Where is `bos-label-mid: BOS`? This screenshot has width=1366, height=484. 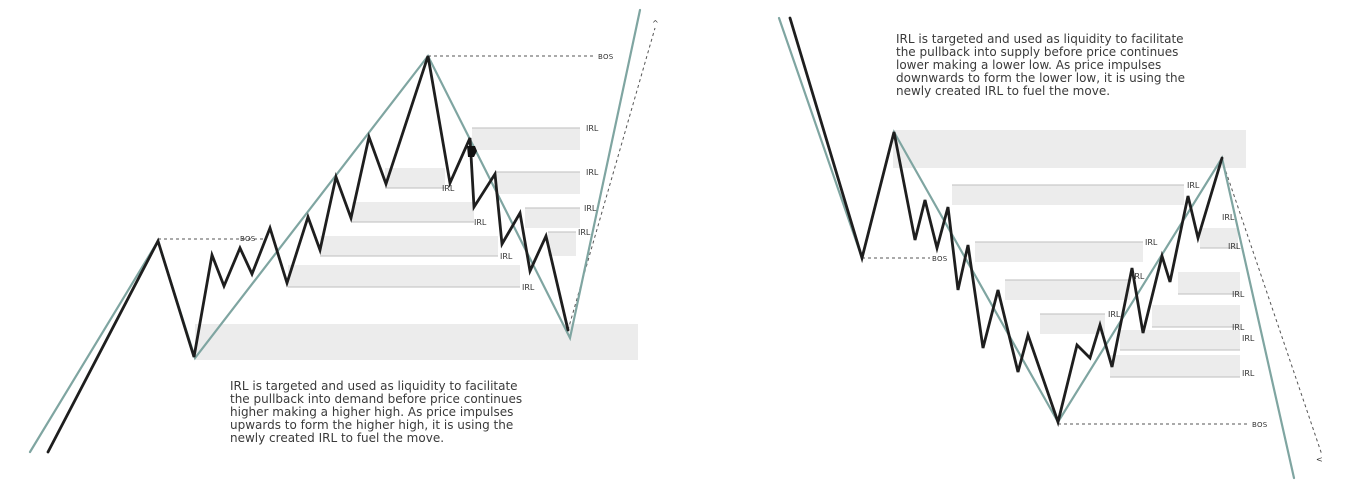 bos-label-mid: BOS is located at coordinates (248, 239).